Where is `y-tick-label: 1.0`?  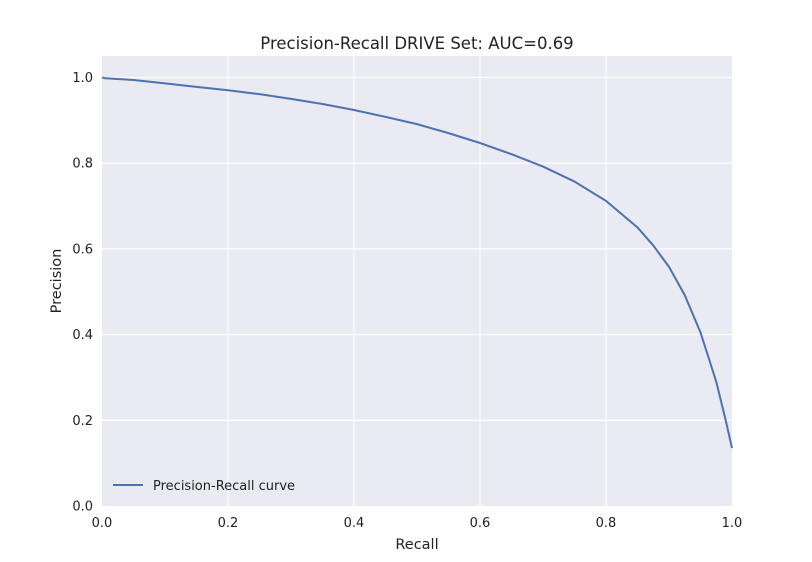 y-tick-label: 1.0 is located at coordinates (82, 78).